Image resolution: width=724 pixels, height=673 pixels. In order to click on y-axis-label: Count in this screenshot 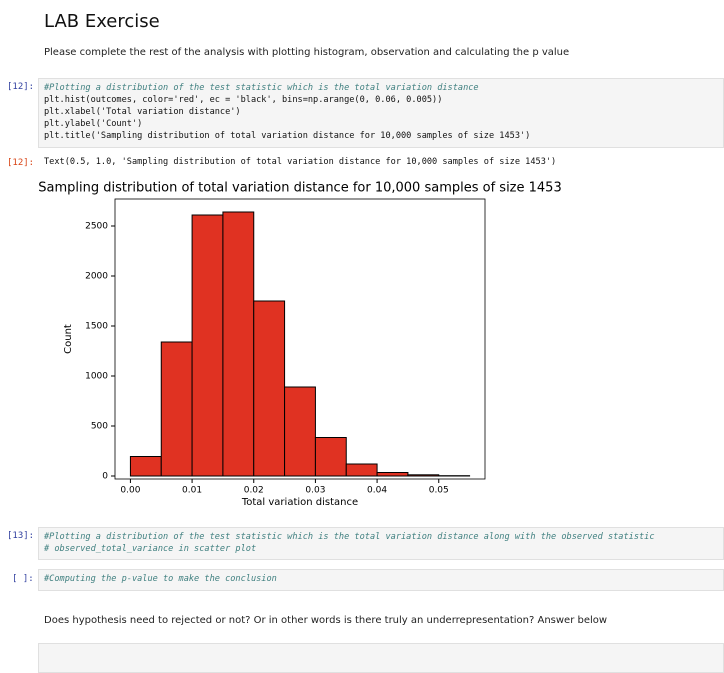, I will do `click(68, 339)`.